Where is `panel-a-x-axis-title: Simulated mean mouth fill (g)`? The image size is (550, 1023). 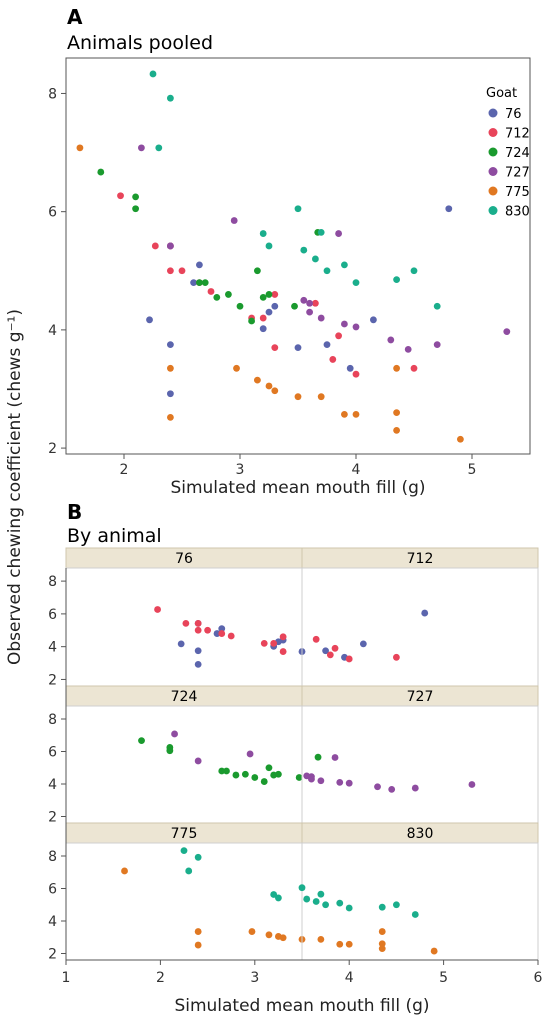 panel-a-x-axis-title: Simulated mean mouth fill (g) is located at coordinates (297, 488).